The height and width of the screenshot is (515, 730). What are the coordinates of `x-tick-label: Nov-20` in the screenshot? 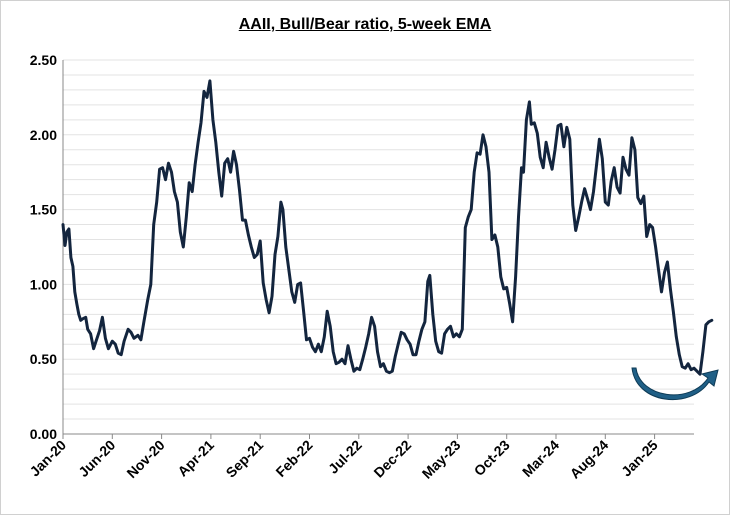 It's located at (145, 459).